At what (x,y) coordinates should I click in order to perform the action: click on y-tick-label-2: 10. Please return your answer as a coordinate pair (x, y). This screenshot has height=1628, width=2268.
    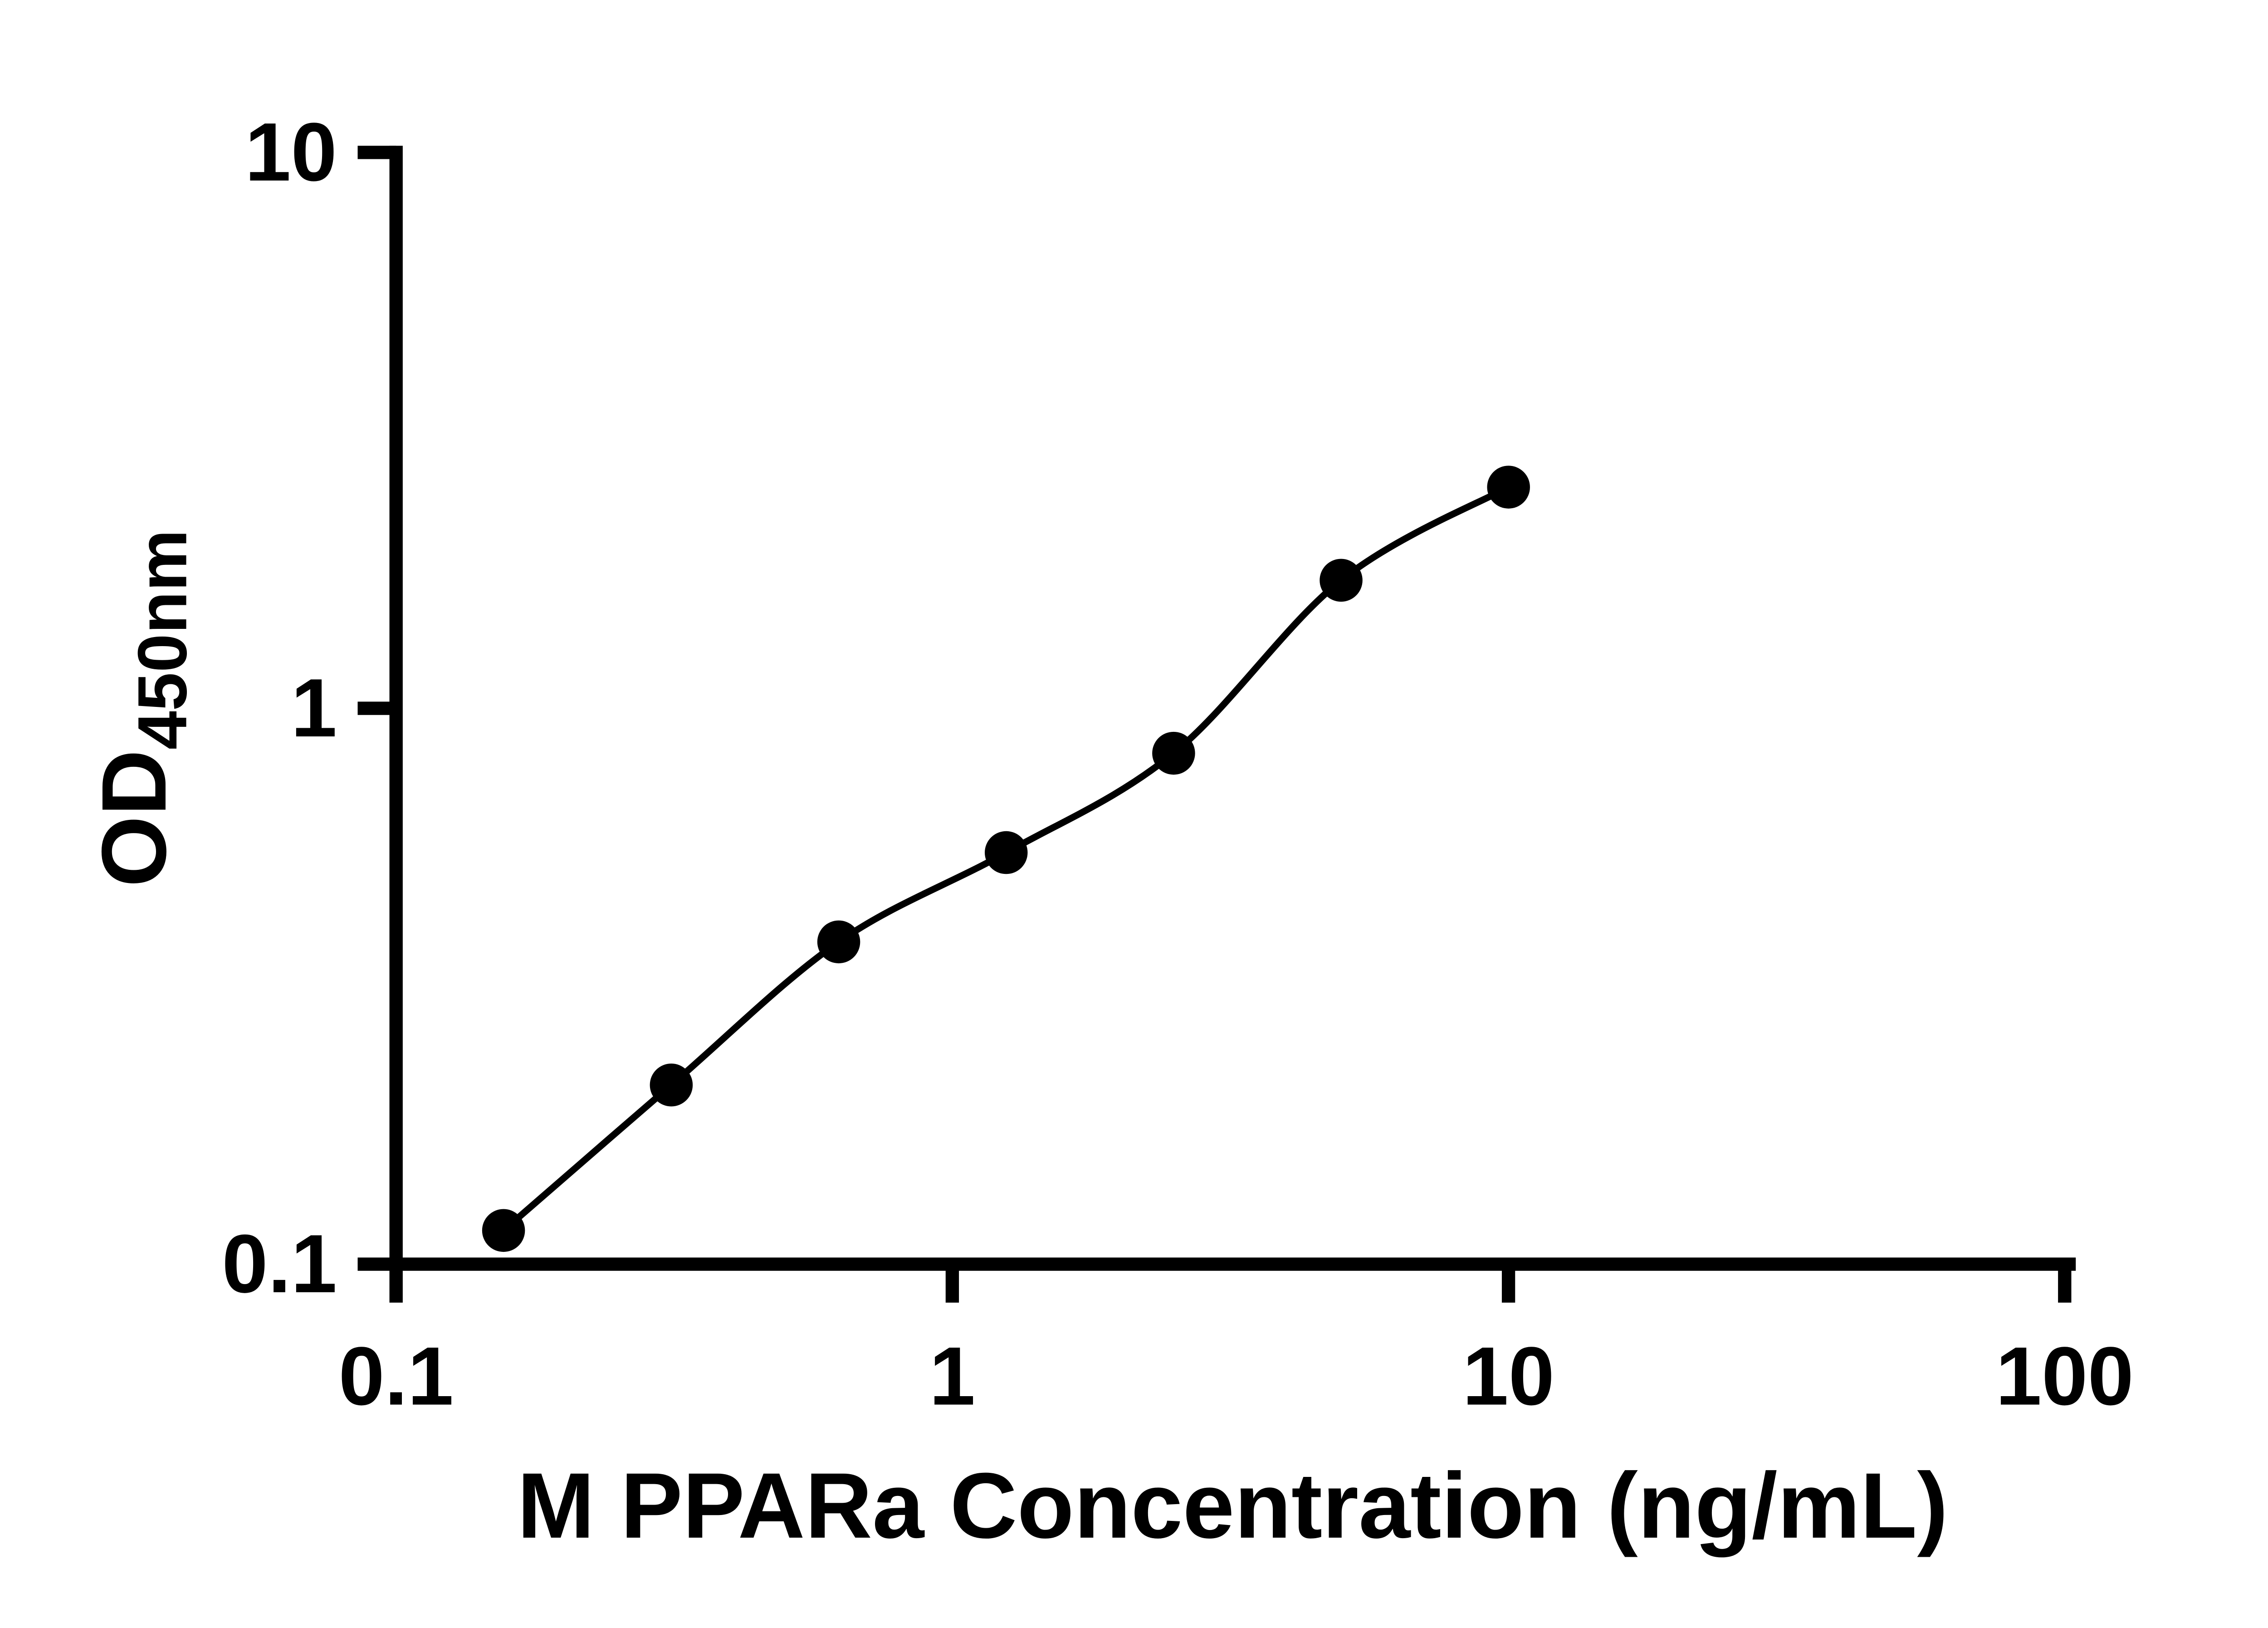
    Looking at the image, I should click on (291, 152).